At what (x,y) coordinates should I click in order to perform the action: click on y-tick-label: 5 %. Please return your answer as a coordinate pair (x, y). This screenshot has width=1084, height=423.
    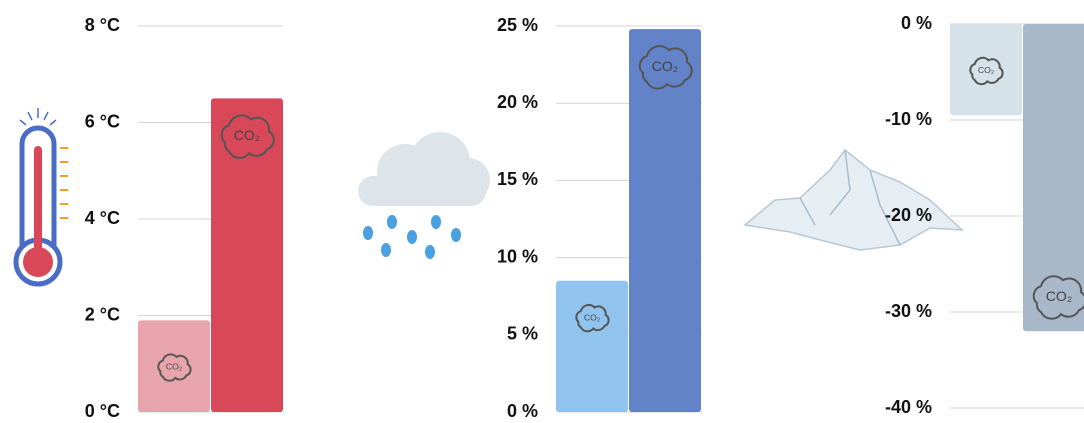
    Looking at the image, I should click on (522, 334).